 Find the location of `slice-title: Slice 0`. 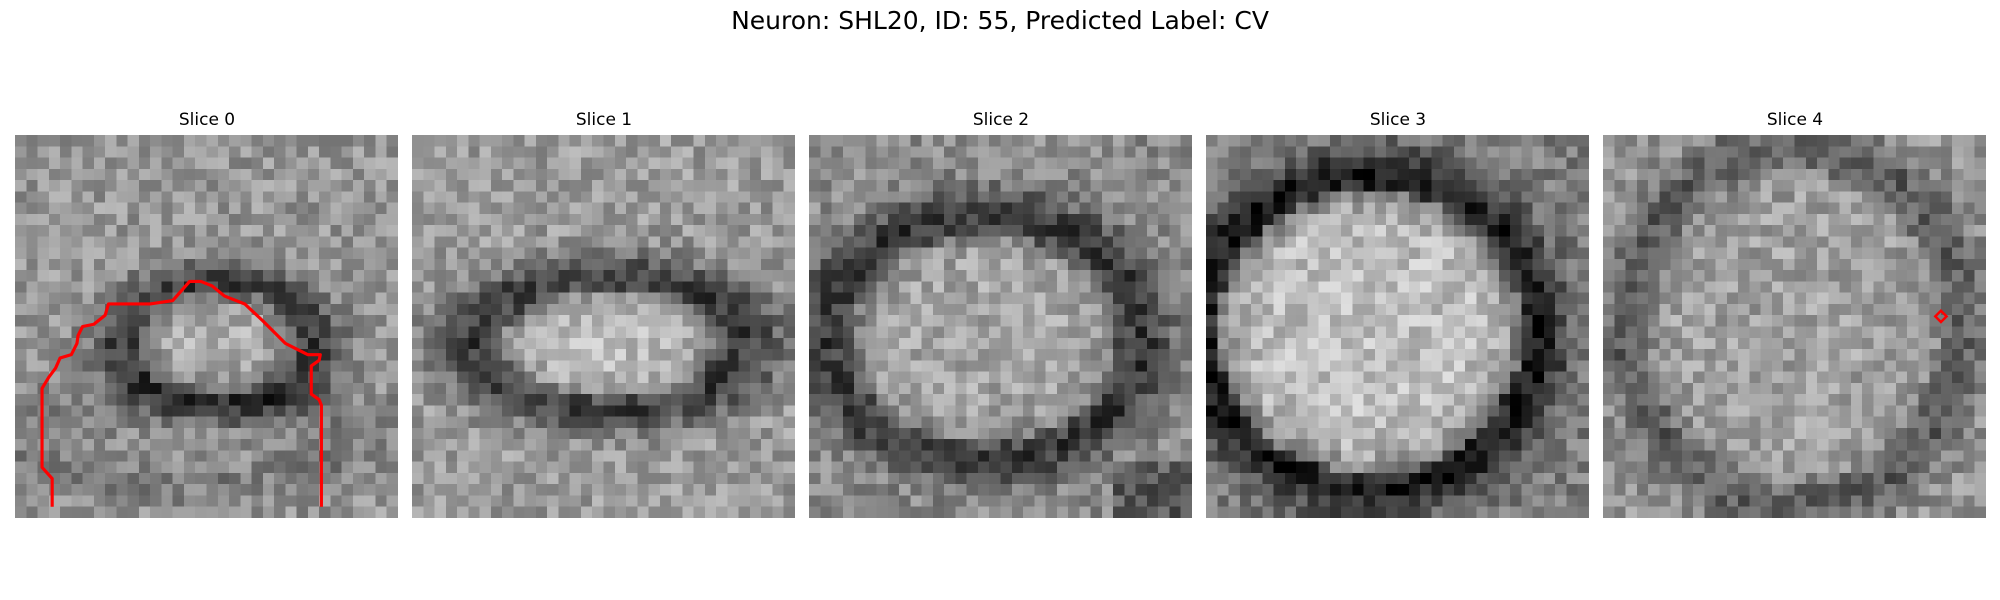

slice-title: Slice 0 is located at coordinates (207, 120).